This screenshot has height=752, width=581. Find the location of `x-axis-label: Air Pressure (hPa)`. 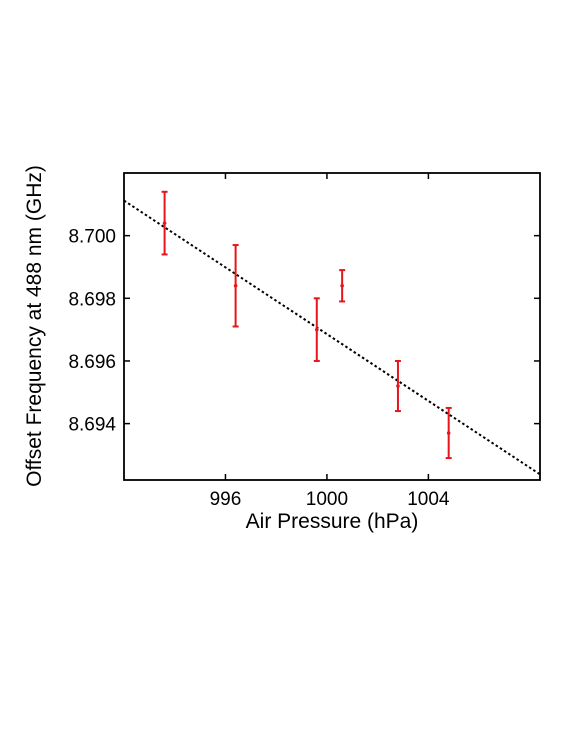

x-axis-label: Air Pressure (hPa) is located at coordinates (332, 521).